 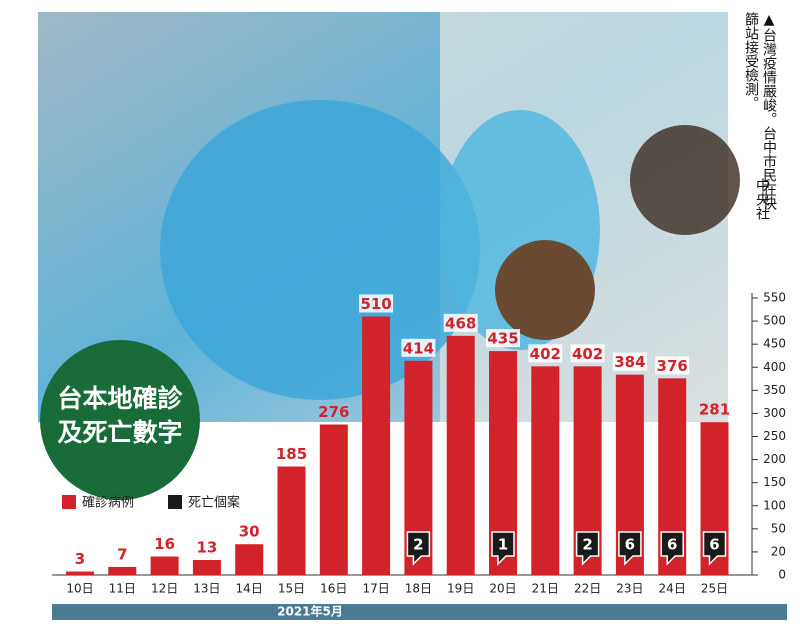 What do you see at coordinates (502, 589) in the screenshot?
I see `x-tick-label: 20日` at bounding box center [502, 589].